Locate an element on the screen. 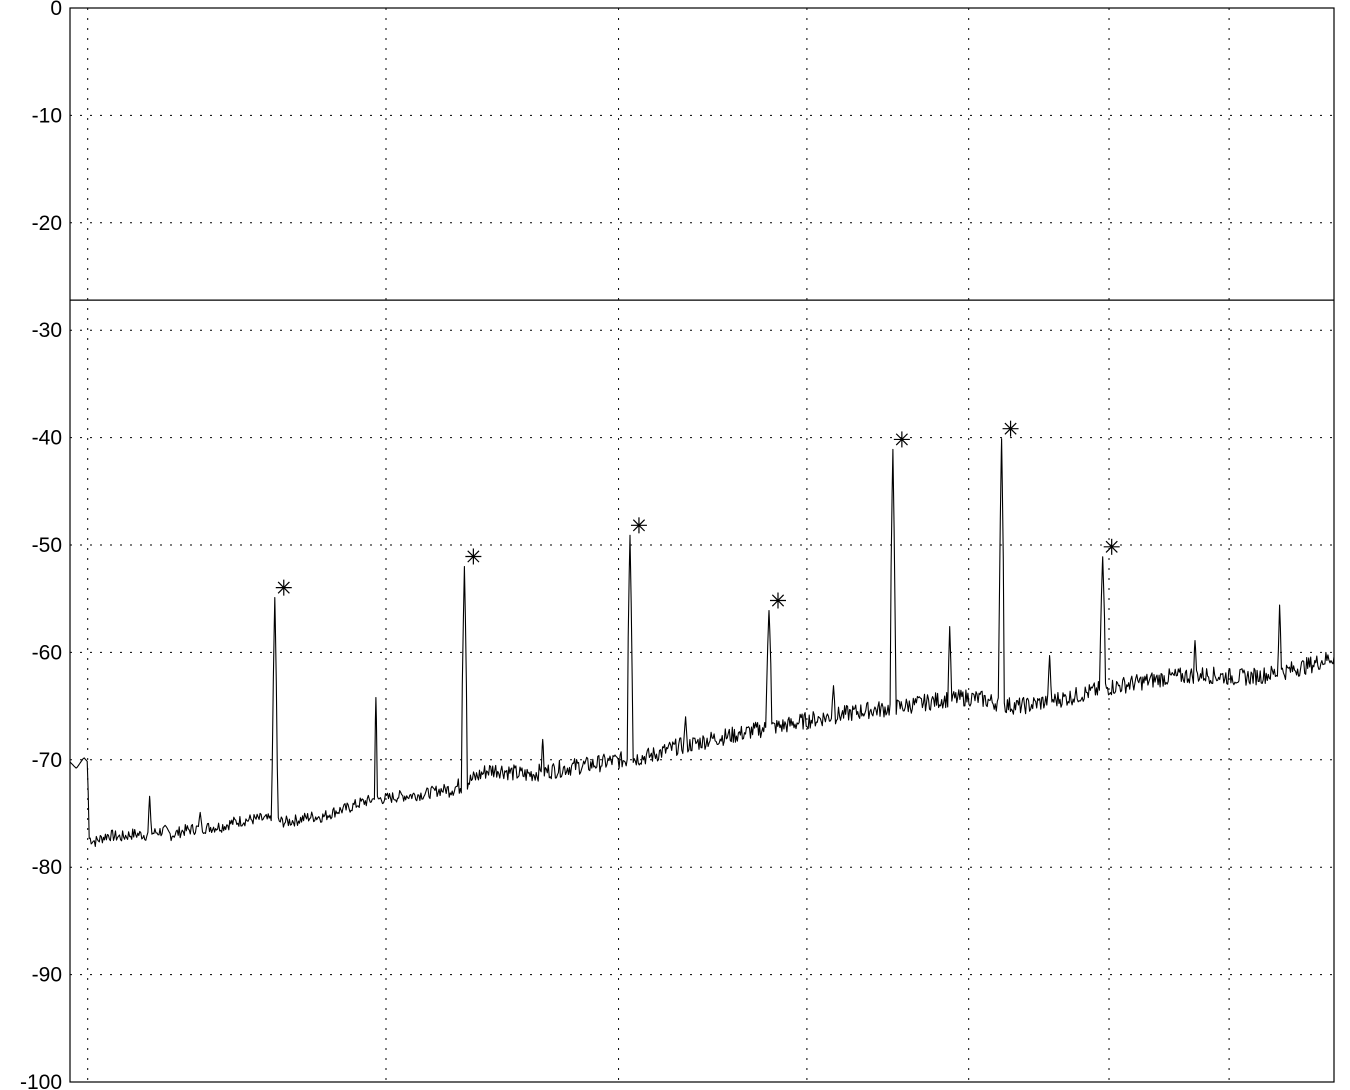 This screenshot has height=1090, width=1350. y-tick-label: -10 is located at coordinates (47, 115).